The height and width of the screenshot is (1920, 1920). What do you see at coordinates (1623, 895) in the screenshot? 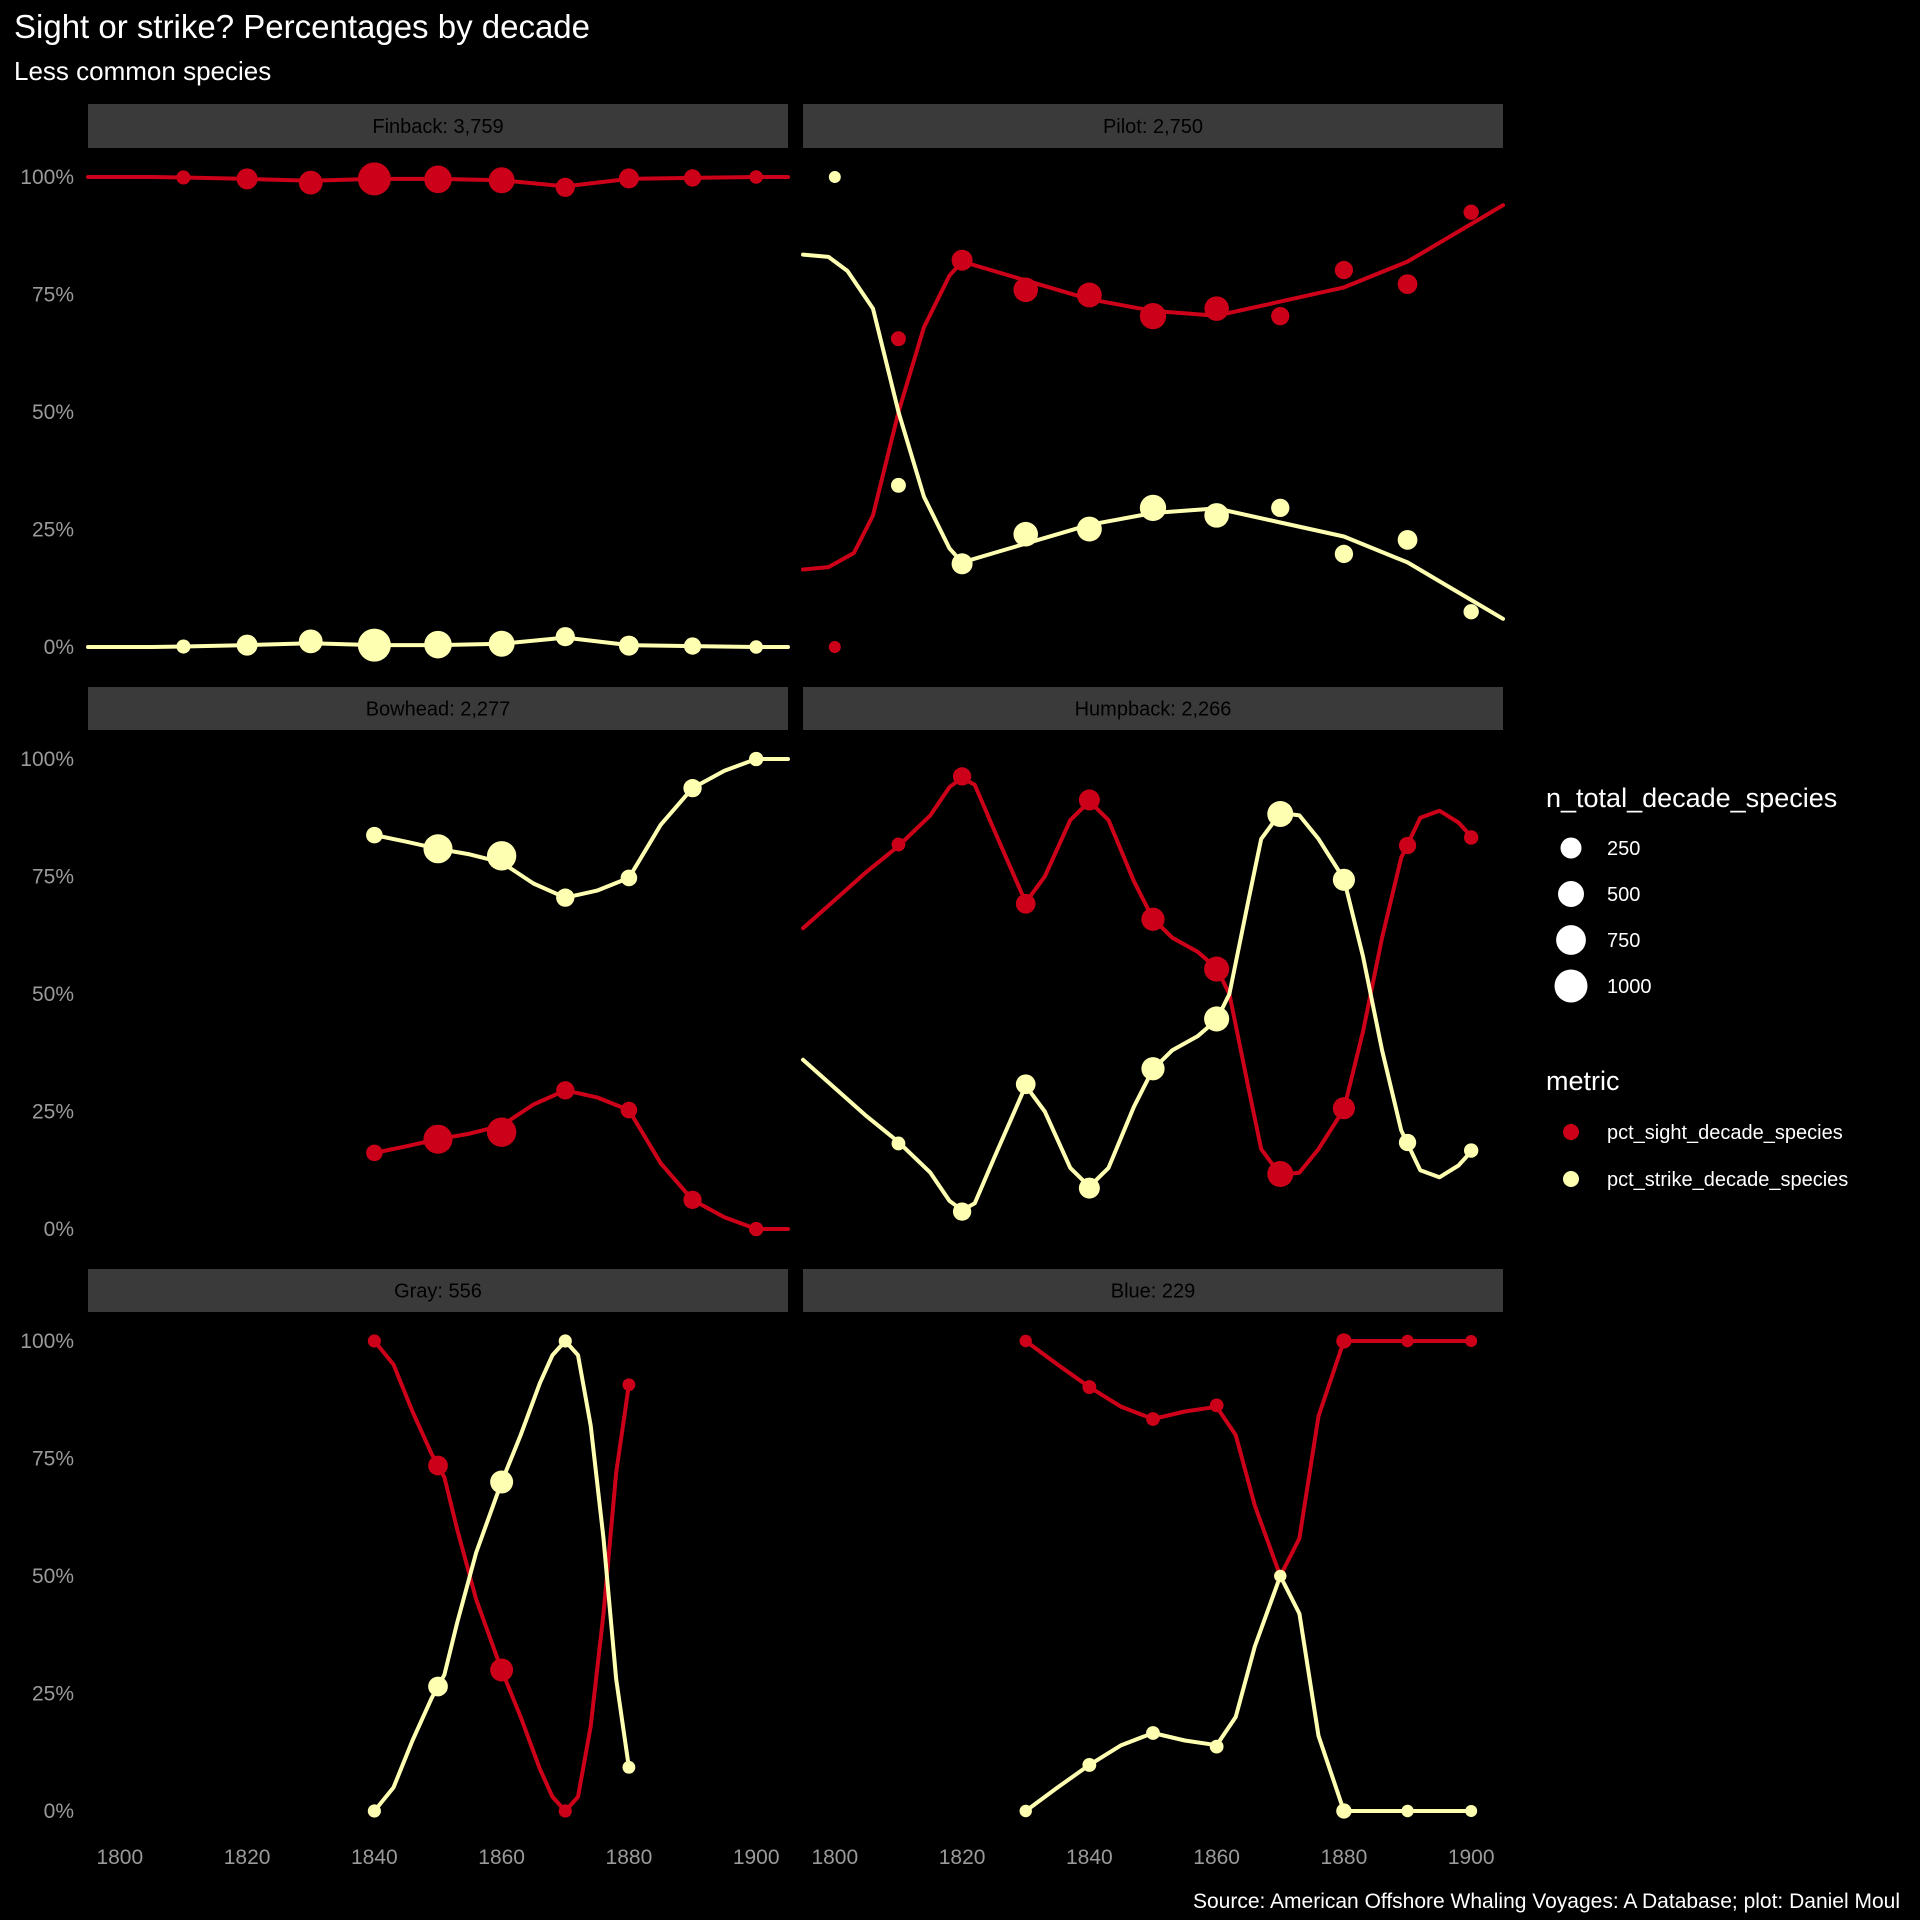
I see `size-legend-label: 500` at bounding box center [1623, 895].